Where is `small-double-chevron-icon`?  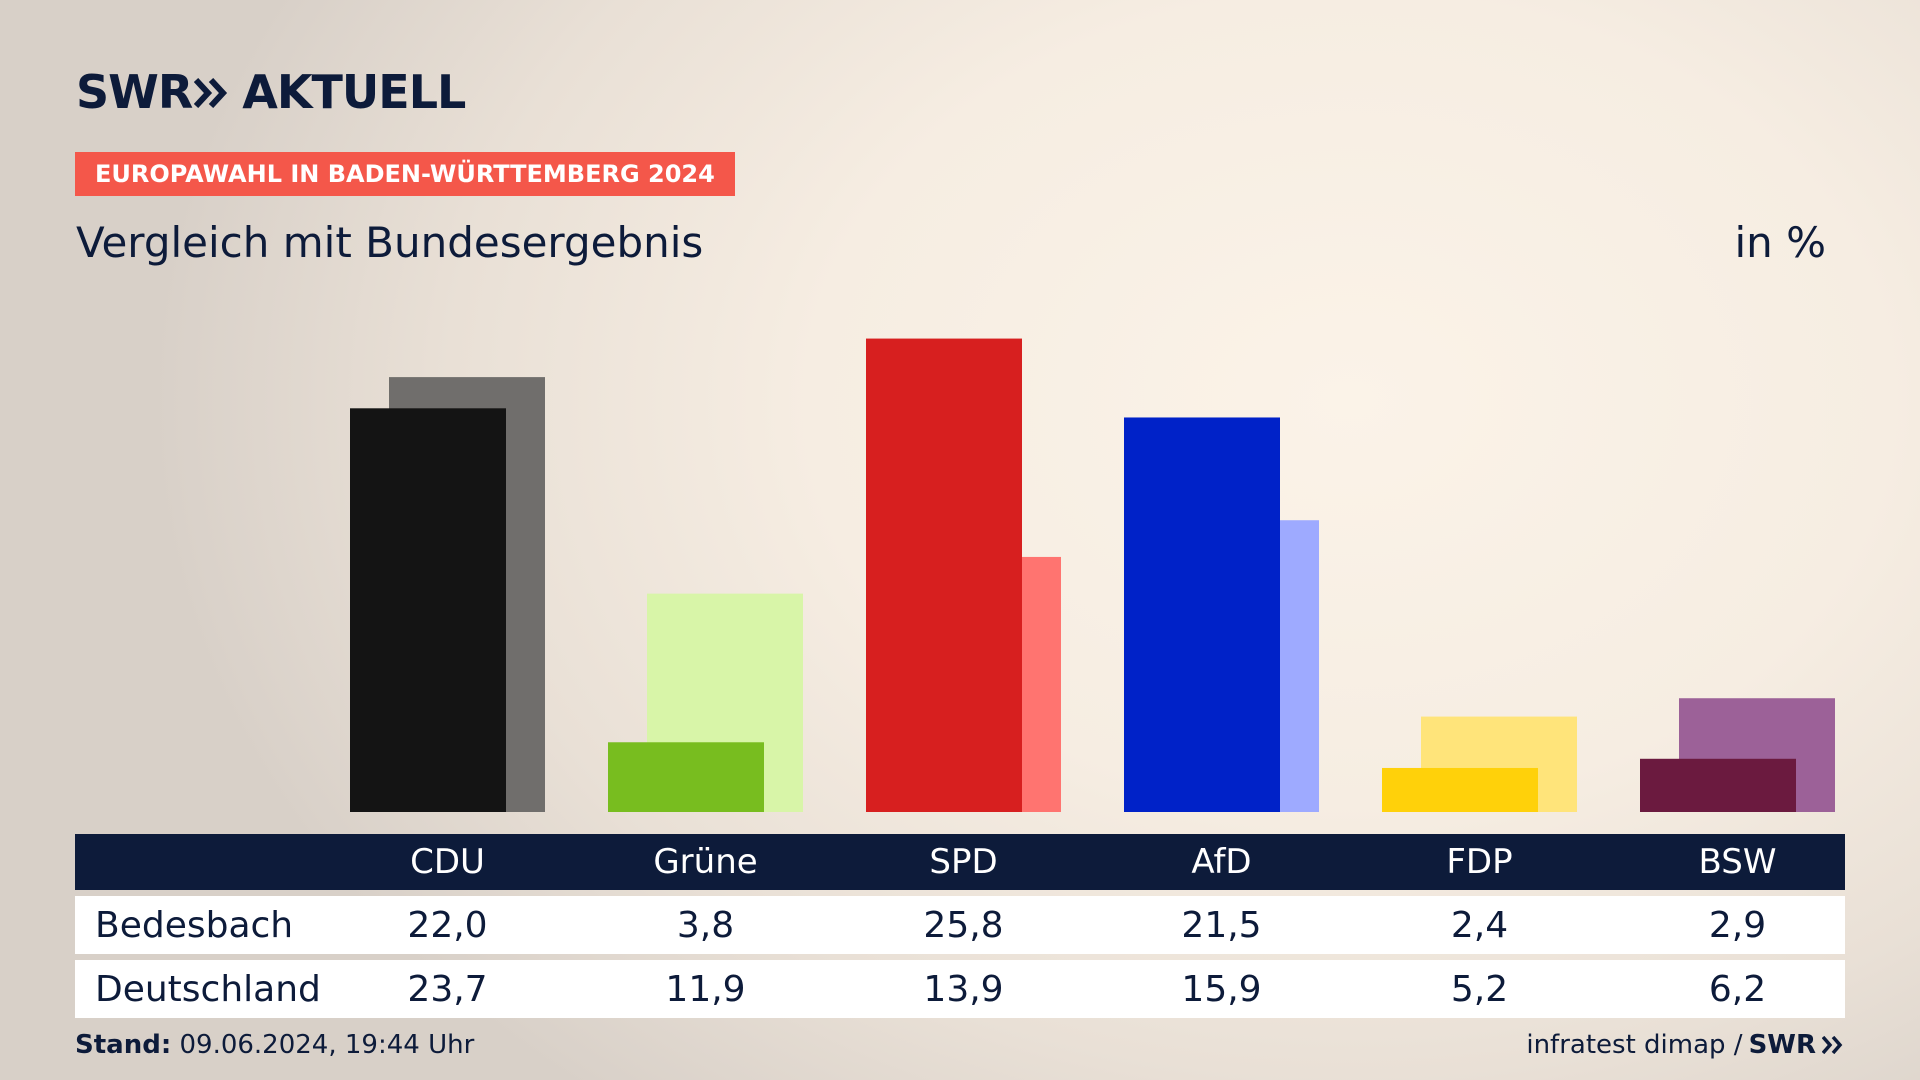
small-double-chevron-icon is located at coordinates (1832, 1045).